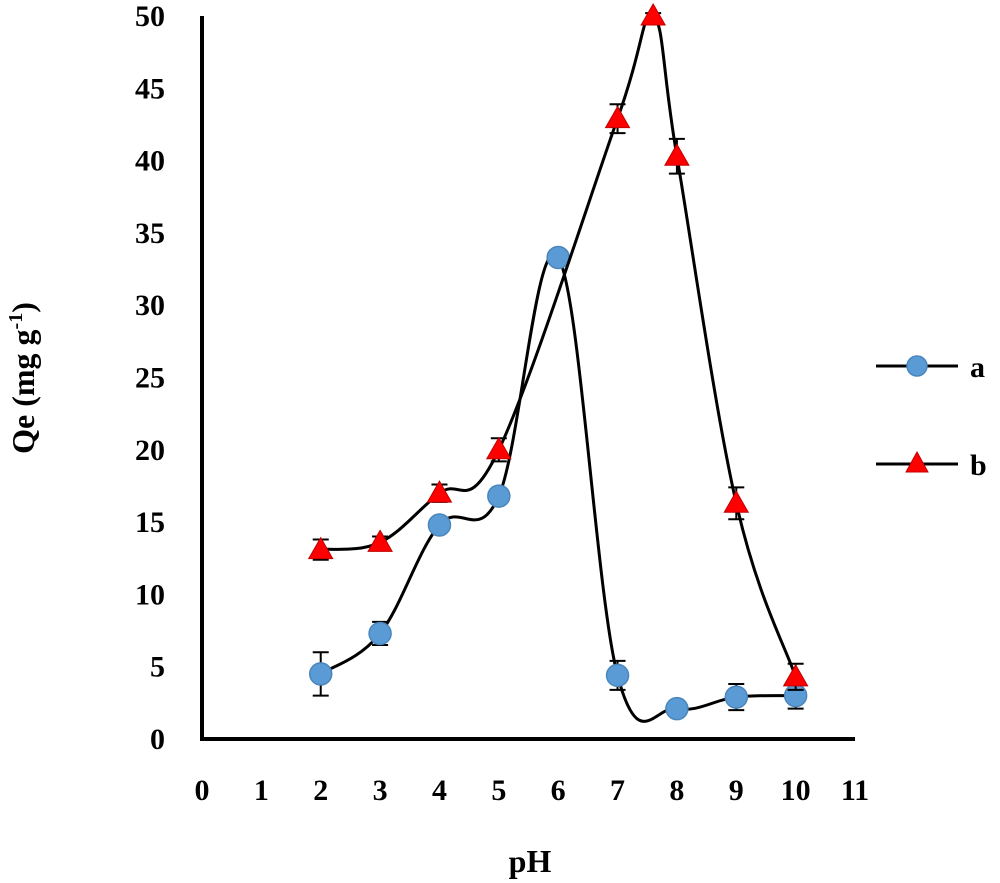 The height and width of the screenshot is (883, 1000). Describe the element at coordinates (439, 790) in the screenshot. I see `x-tick-label-4: 4` at that location.